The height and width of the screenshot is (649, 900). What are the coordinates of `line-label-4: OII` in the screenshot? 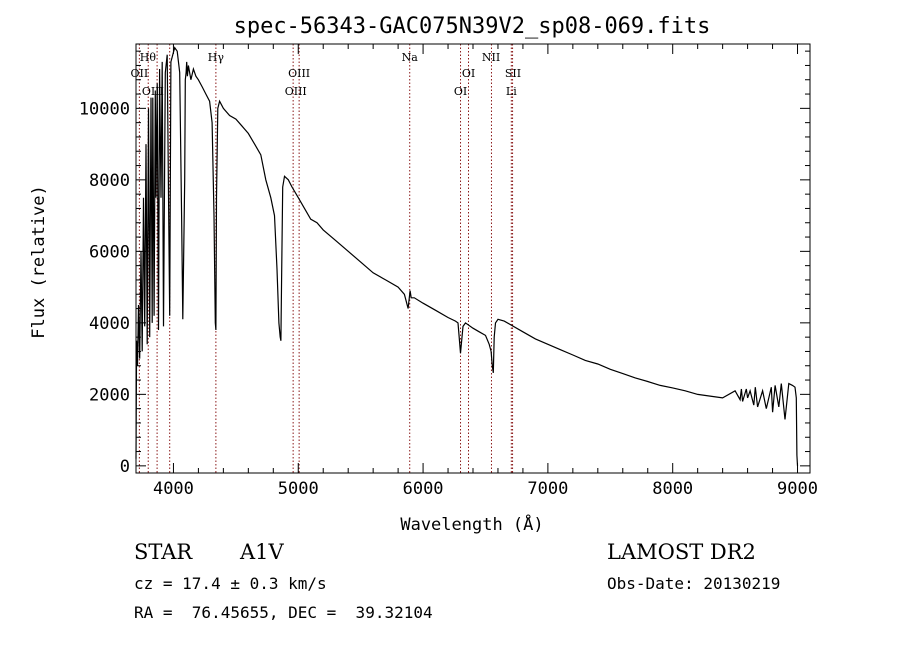 It's located at (140, 73).